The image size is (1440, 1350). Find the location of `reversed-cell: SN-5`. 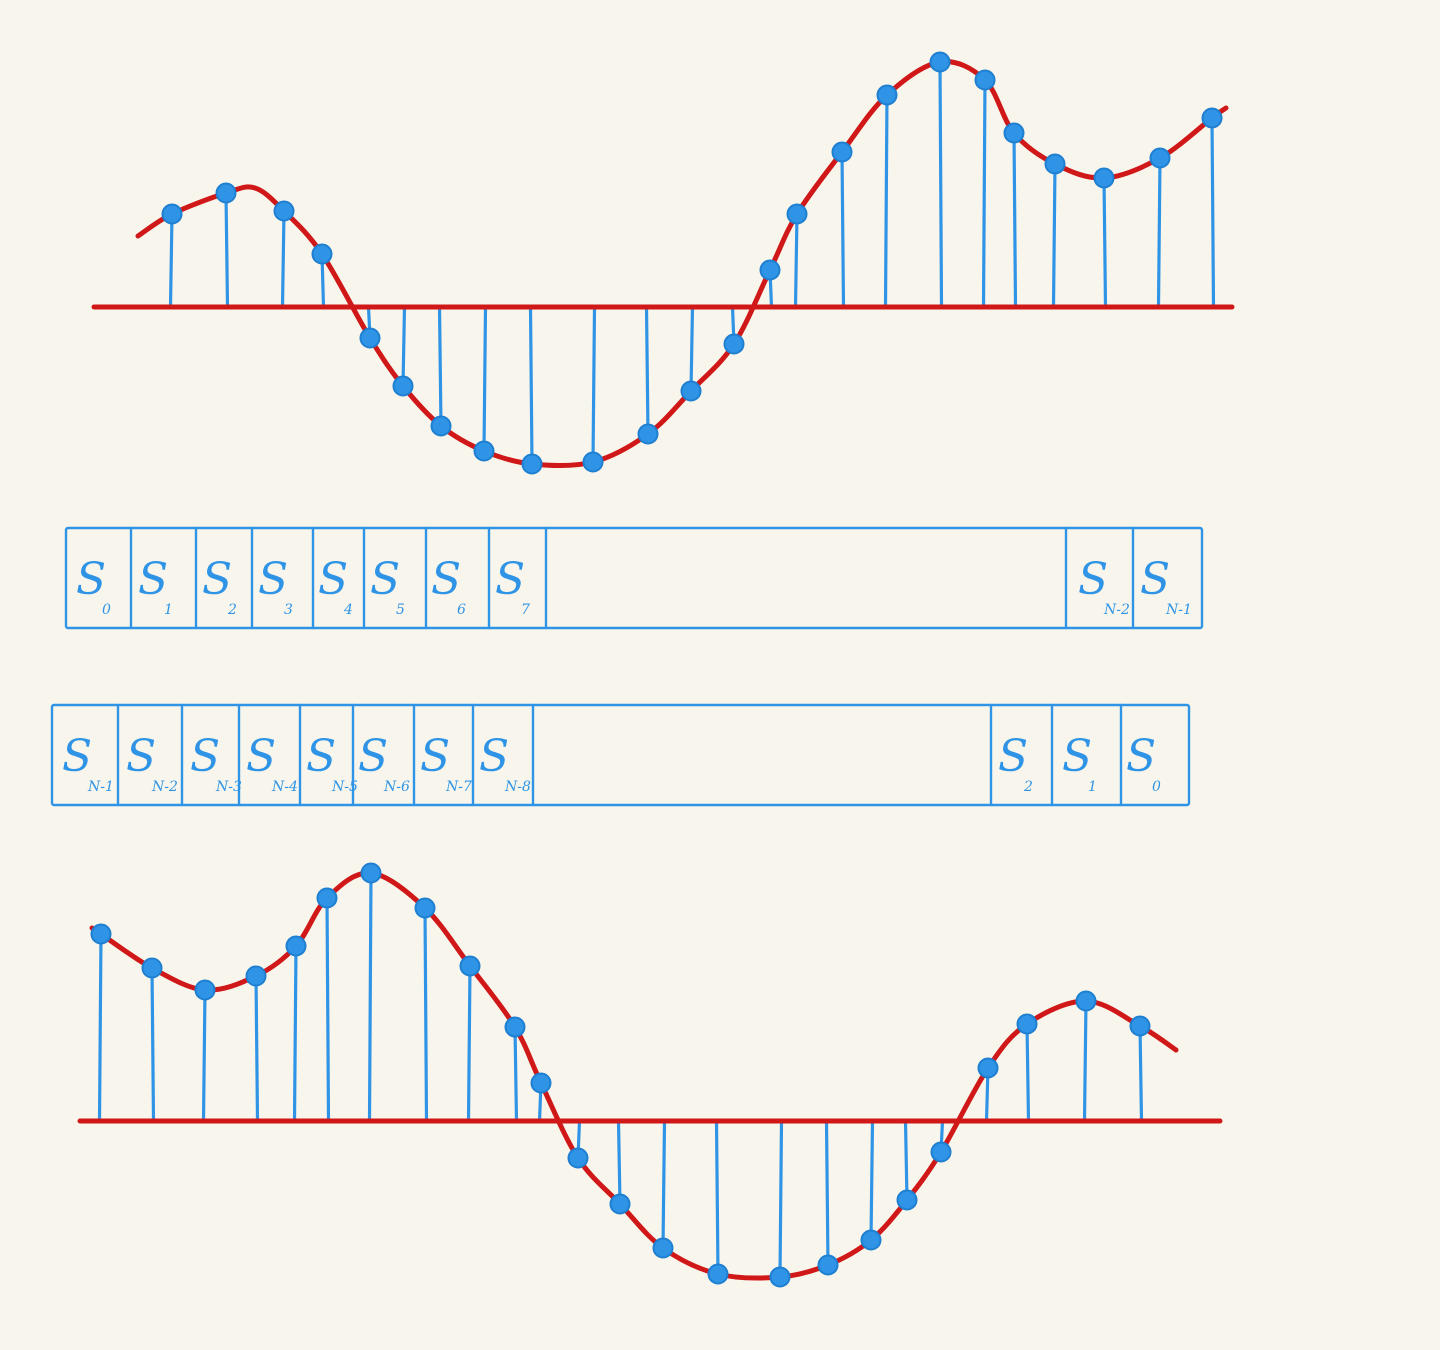

reversed-cell: SN-5 is located at coordinates (332, 763).